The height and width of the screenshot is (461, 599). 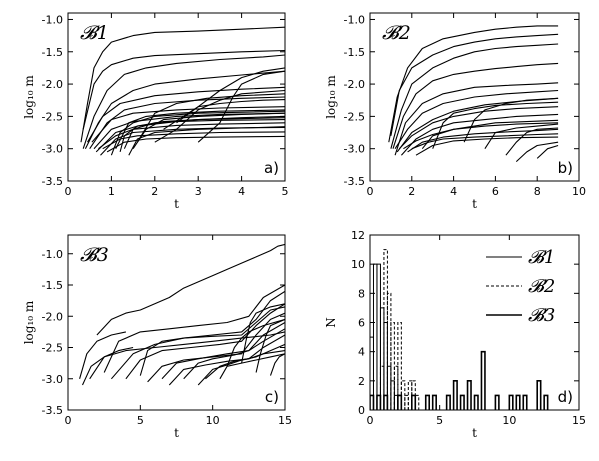 What do you see at coordinates (361, 293) in the screenshot?
I see `y-tick-label: 8` at bounding box center [361, 293].